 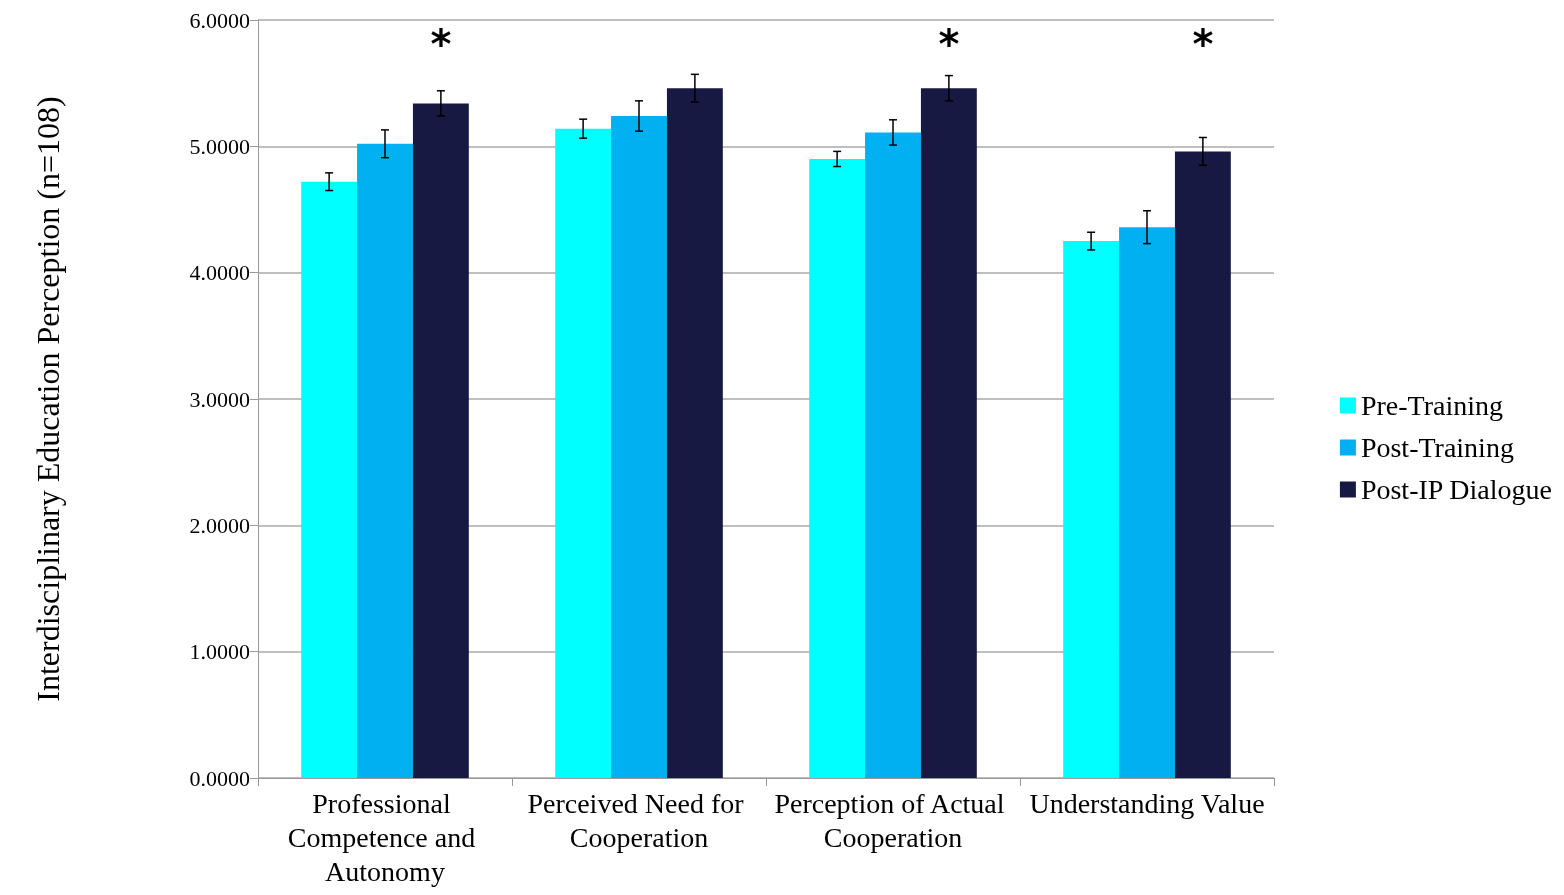 What do you see at coordinates (219, 525) in the screenshot?
I see `y-tick-label: 2.0000` at bounding box center [219, 525].